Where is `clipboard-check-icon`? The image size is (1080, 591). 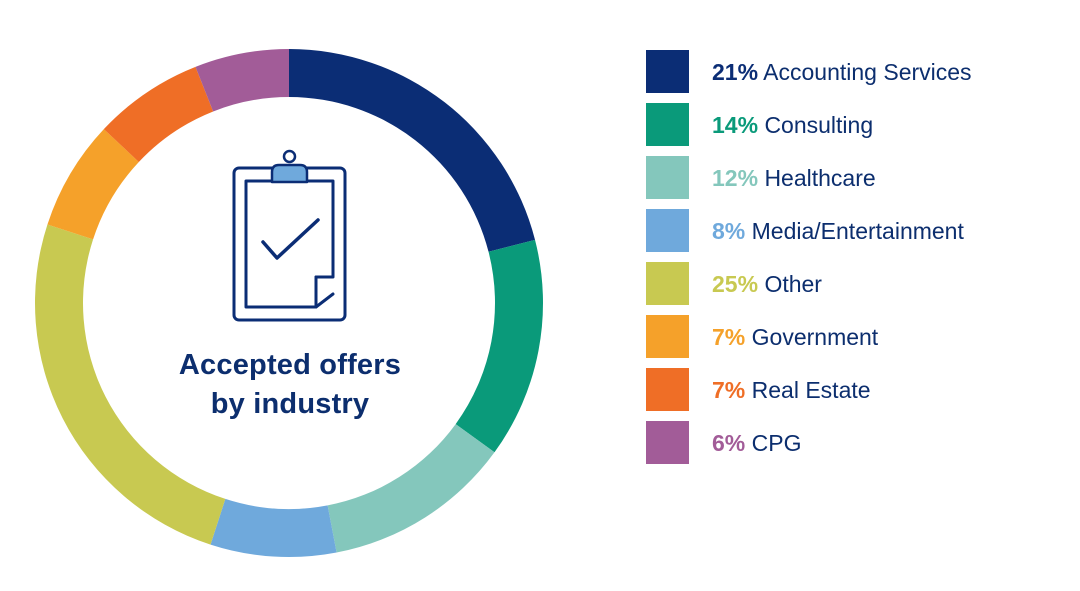 clipboard-check-icon is located at coordinates (289, 235).